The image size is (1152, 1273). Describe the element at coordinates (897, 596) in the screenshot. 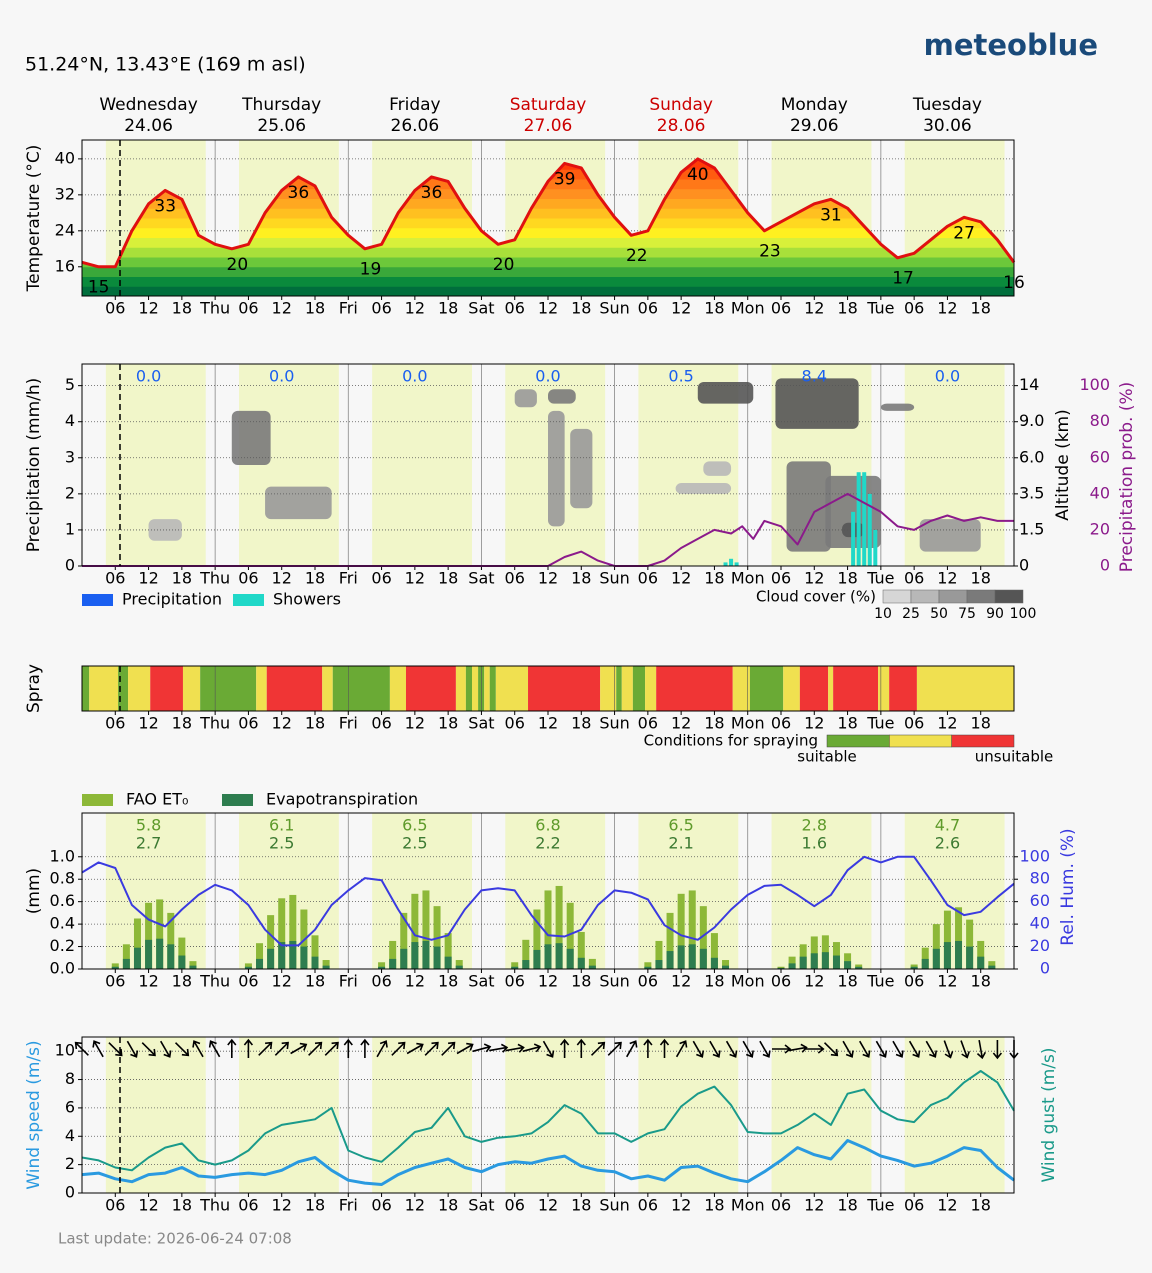

I see `cloud-legend-swatch` at that location.